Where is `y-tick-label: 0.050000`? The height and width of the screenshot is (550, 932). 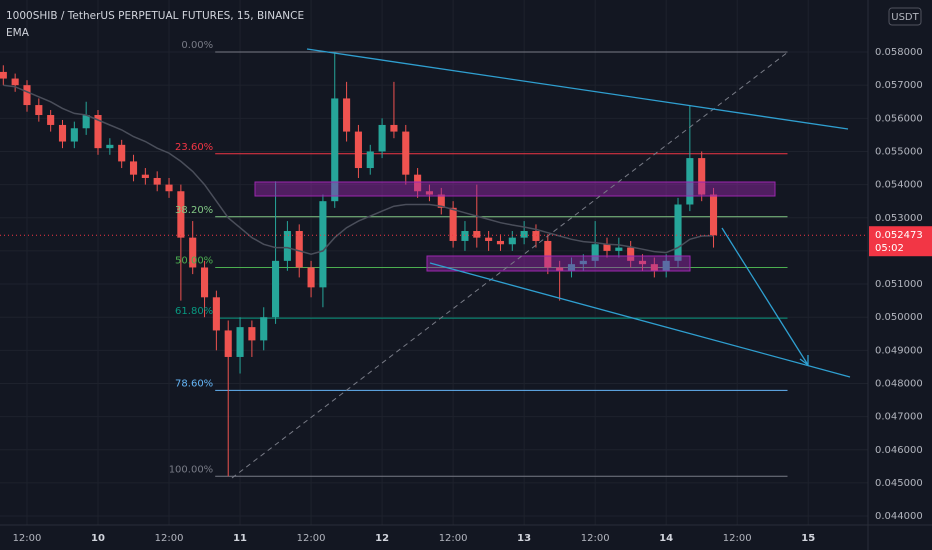 y-tick-label: 0.050000 is located at coordinates (899, 317).